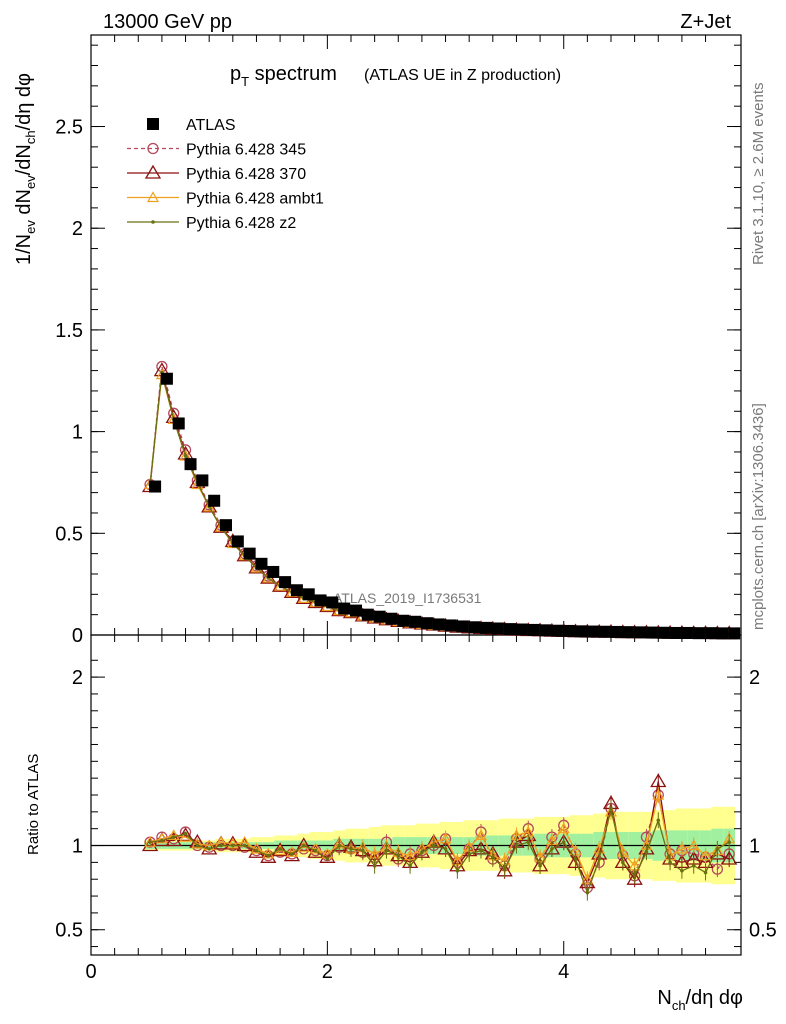  What do you see at coordinates (758, 174) in the screenshot?
I see `rivet-label: Rivet 3.1.10, ≥ 2.6M events` at bounding box center [758, 174].